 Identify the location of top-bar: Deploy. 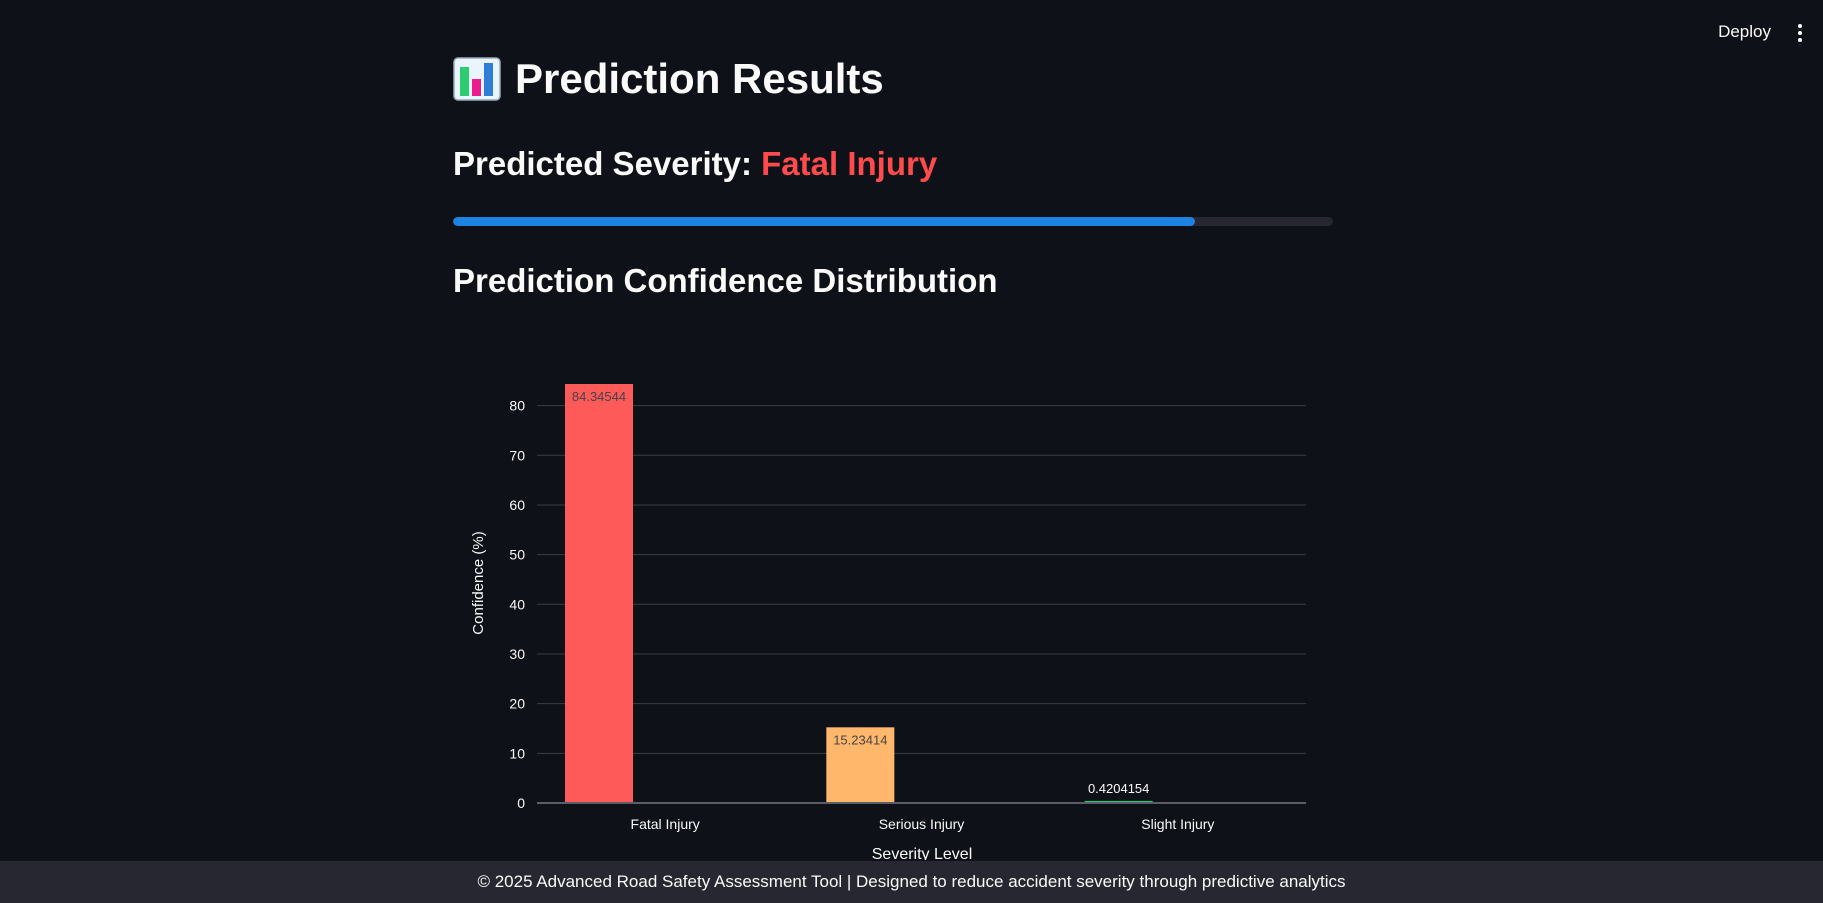
(911, 35).